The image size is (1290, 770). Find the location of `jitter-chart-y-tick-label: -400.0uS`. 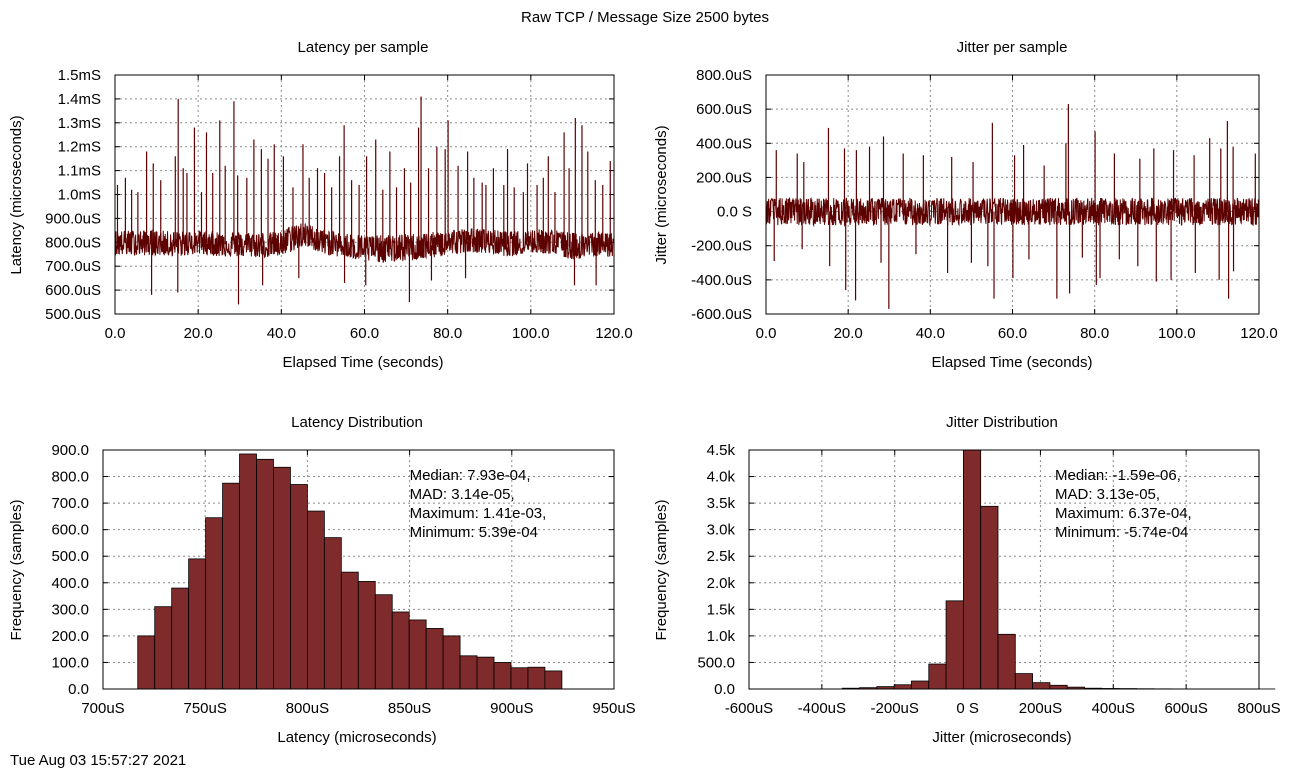

jitter-chart-y-tick-label: -400.0uS is located at coordinates (721, 280).